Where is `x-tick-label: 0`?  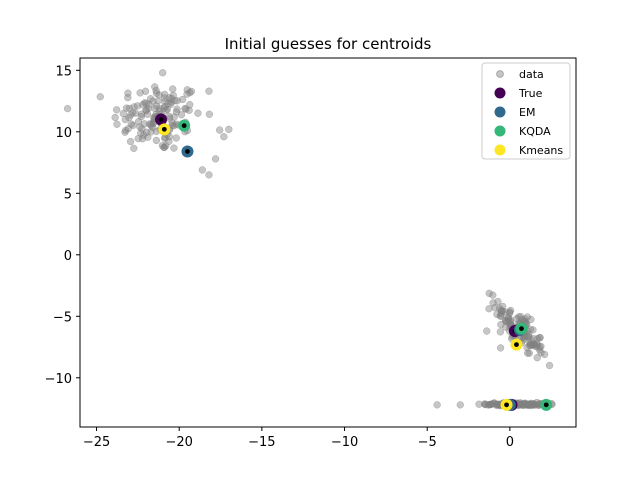 x-tick-label: 0 is located at coordinates (510, 442).